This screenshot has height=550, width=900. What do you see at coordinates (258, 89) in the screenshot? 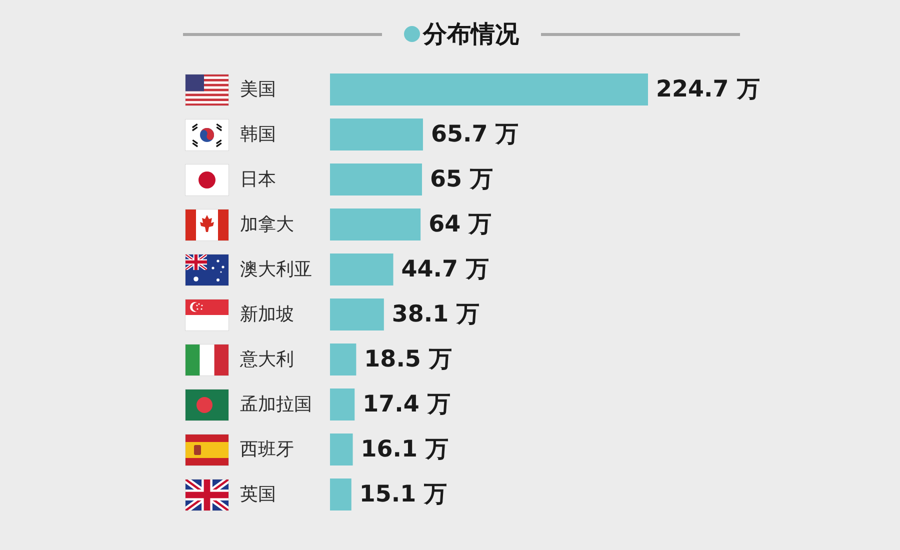
I see `y-tick-label: 美国` at bounding box center [258, 89].